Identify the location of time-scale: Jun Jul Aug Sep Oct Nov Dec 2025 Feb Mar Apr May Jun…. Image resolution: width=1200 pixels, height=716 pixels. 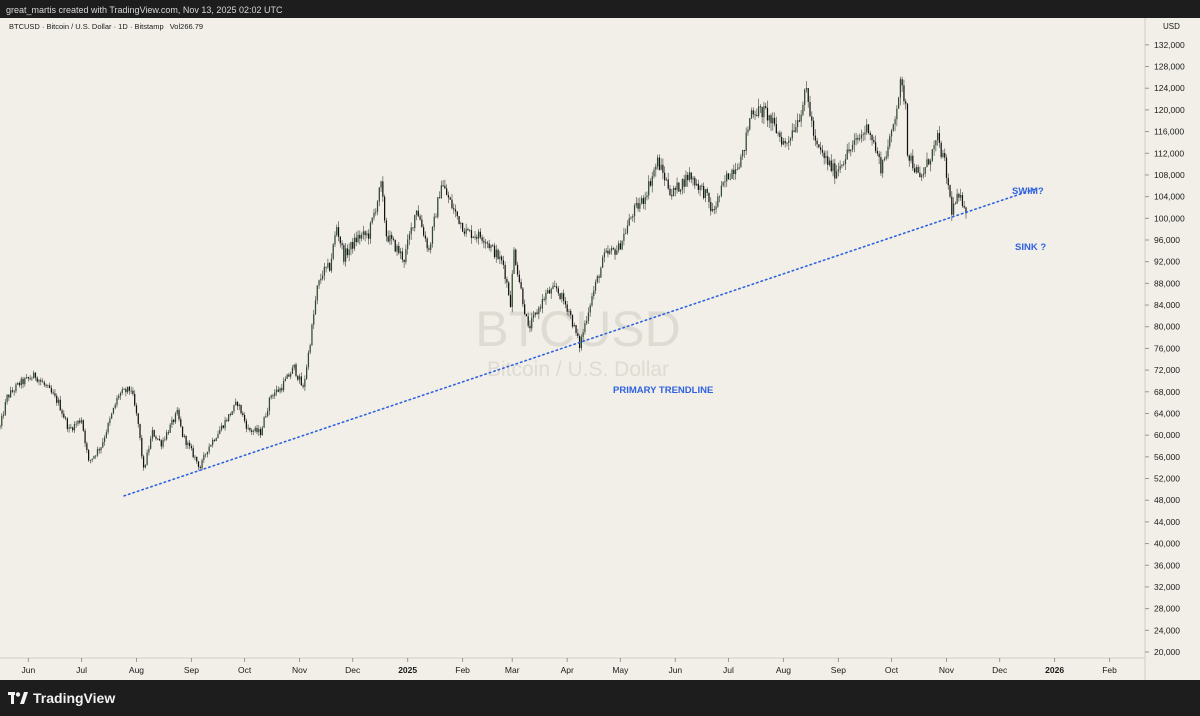
(569, 666).